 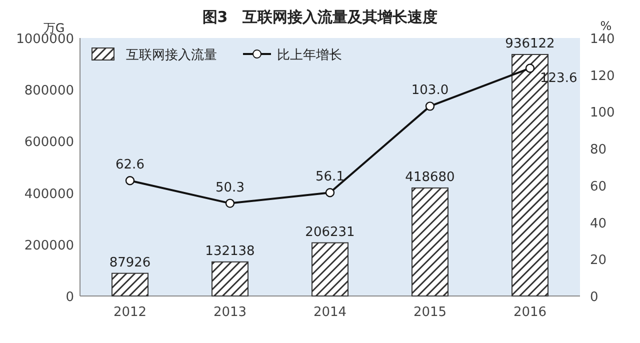 I want to click on data-label: 56.1, so click(x=330, y=177).